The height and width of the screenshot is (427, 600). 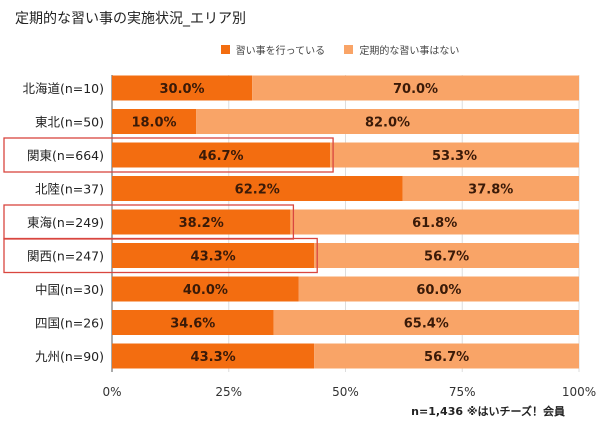 I want to click on data-label: 65.4%, so click(x=426, y=324).